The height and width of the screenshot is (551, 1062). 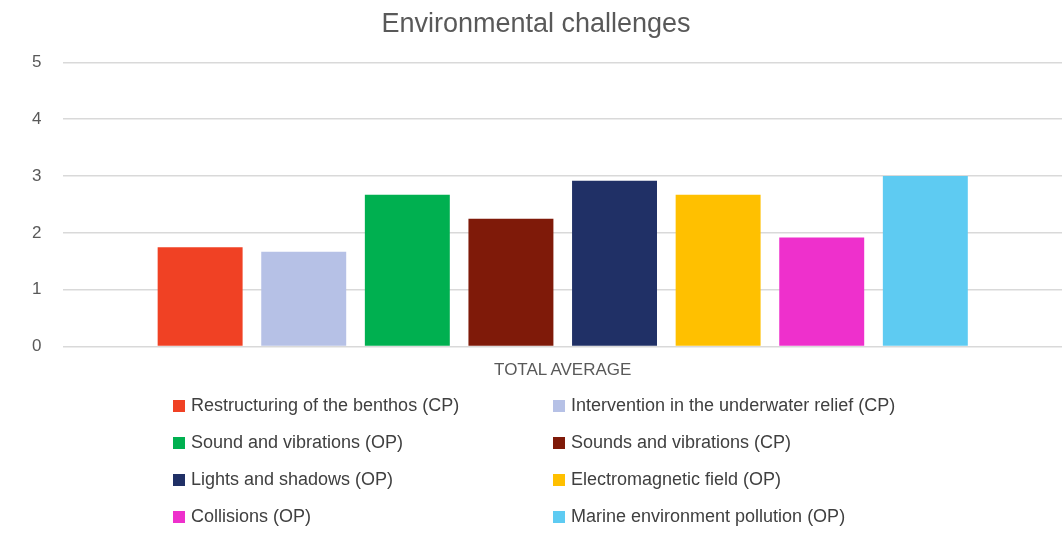 What do you see at coordinates (36, 118) in the screenshot?
I see `y-tick-label: 4` at bounding box center [36, 118].